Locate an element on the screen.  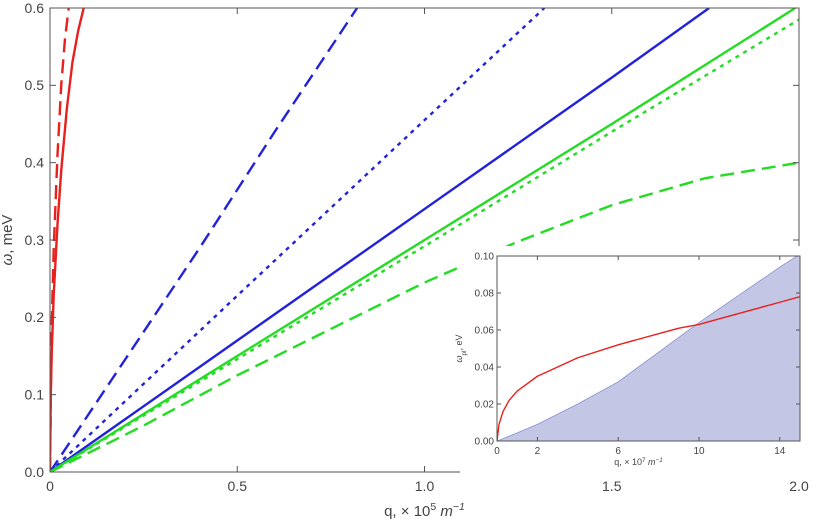
inset-series-0-line is located at coordinates (648, 368).